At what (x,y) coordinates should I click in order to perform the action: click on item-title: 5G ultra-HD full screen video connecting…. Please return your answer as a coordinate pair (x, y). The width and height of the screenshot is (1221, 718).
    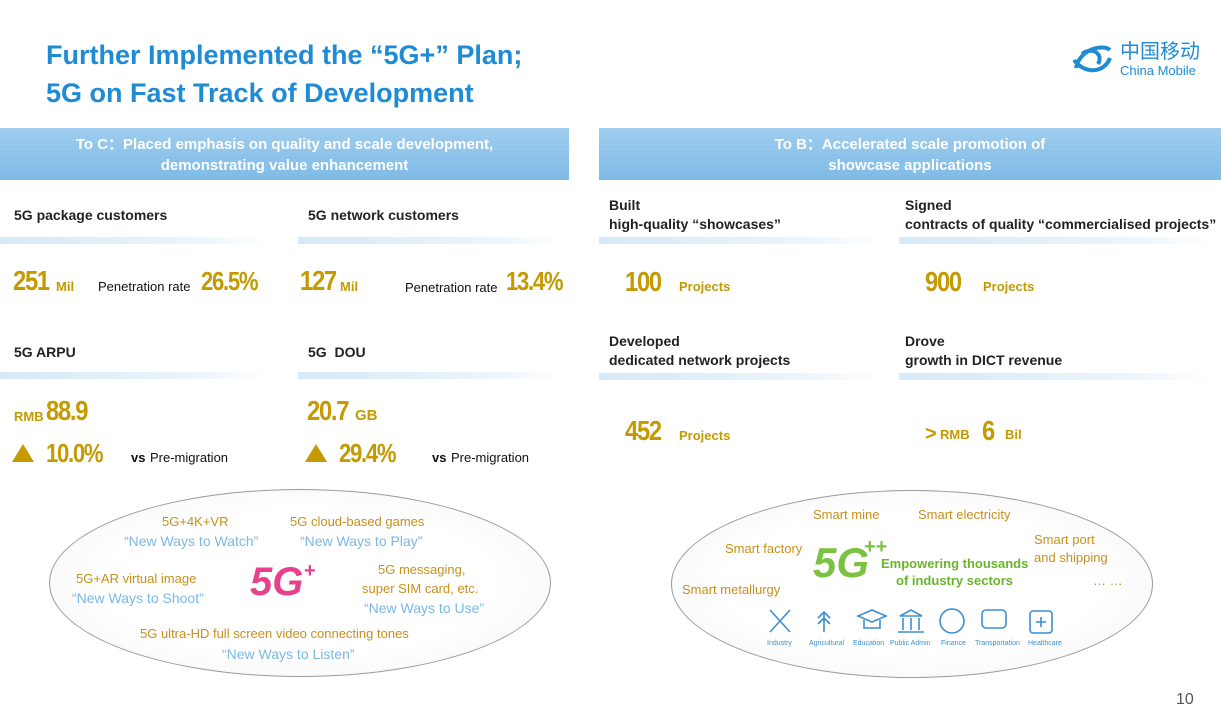
    Looking at the image, I should click on (274, 633).